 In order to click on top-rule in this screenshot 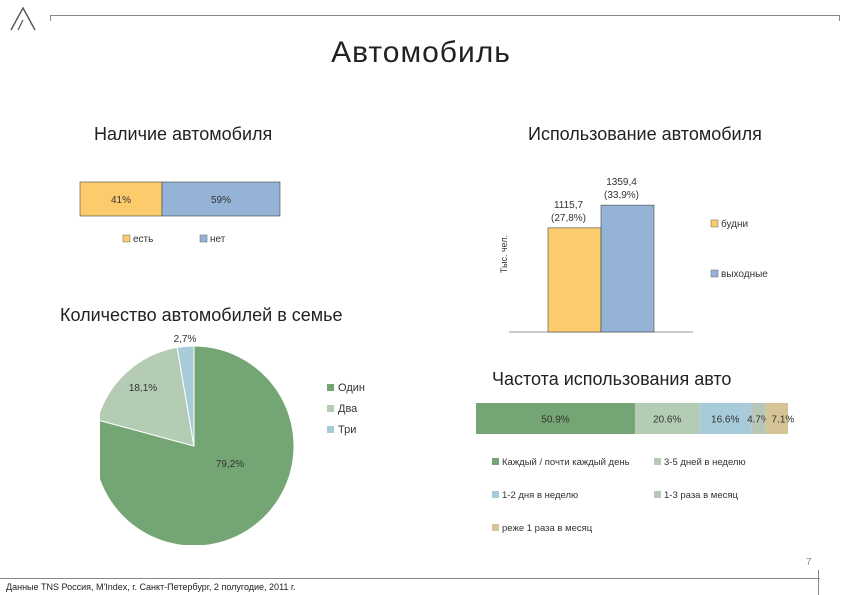, I will do `click(445, 18)`.